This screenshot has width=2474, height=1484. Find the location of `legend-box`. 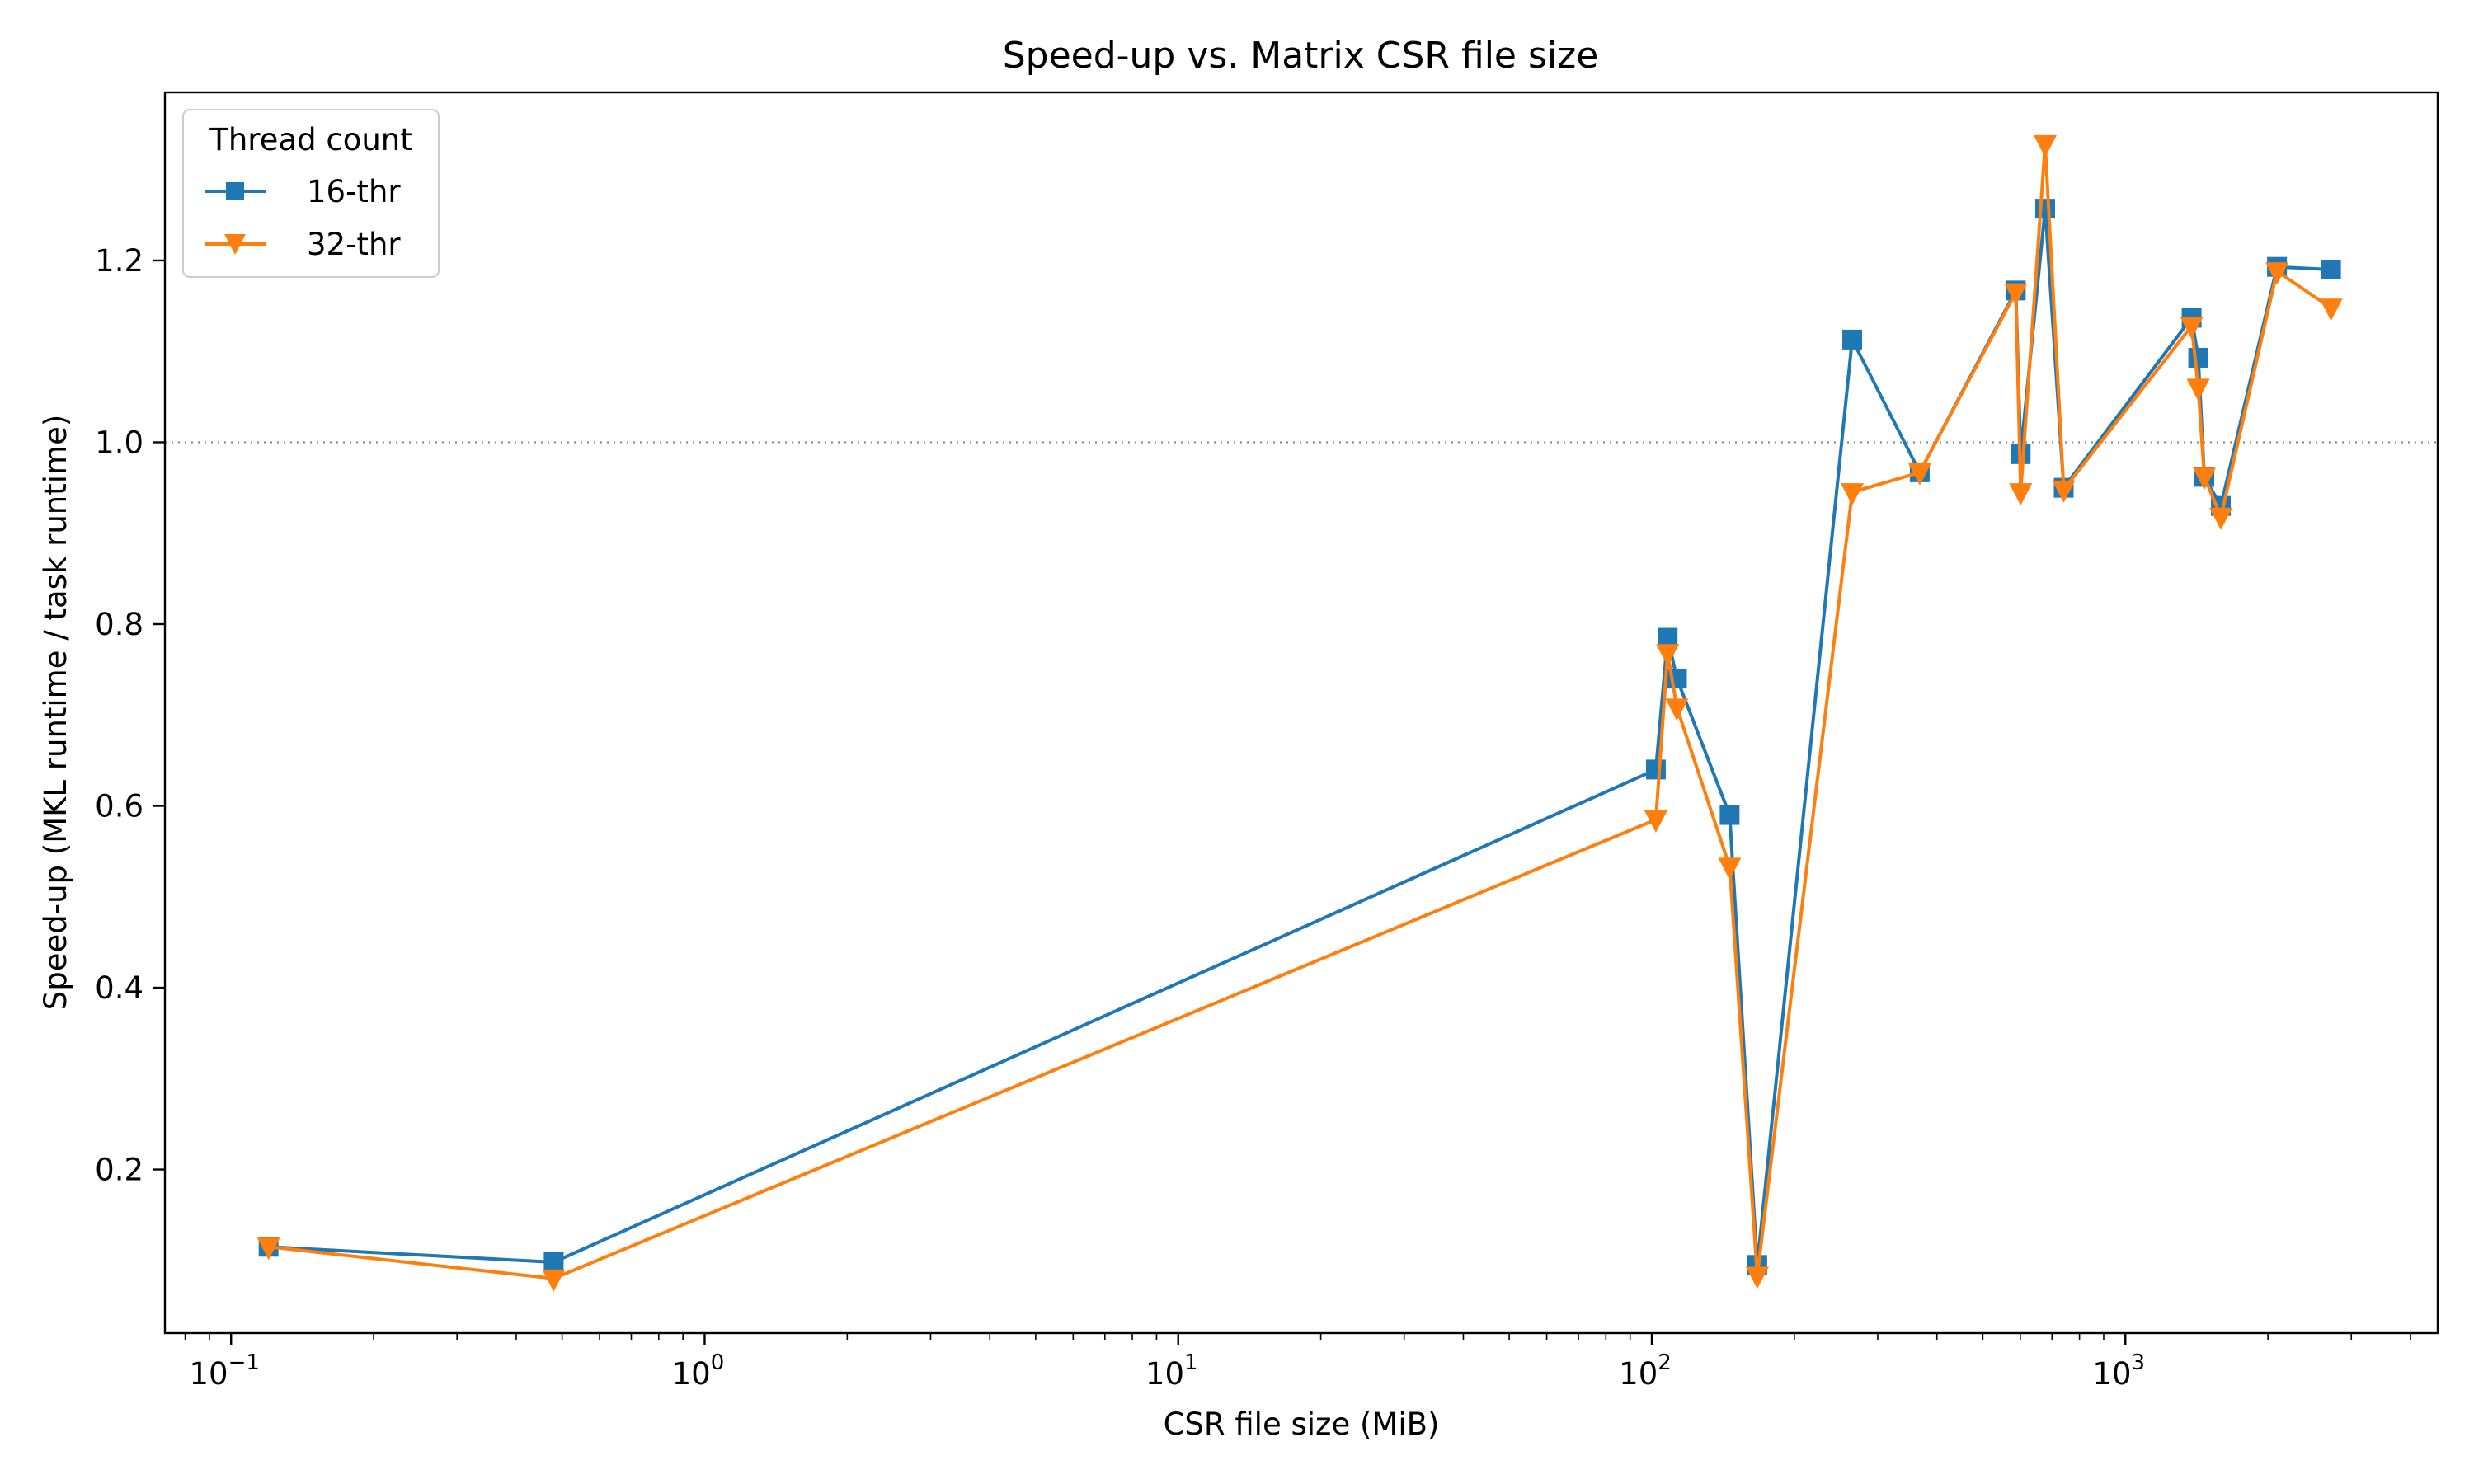

legend-box is located at coordinates (311, 193).